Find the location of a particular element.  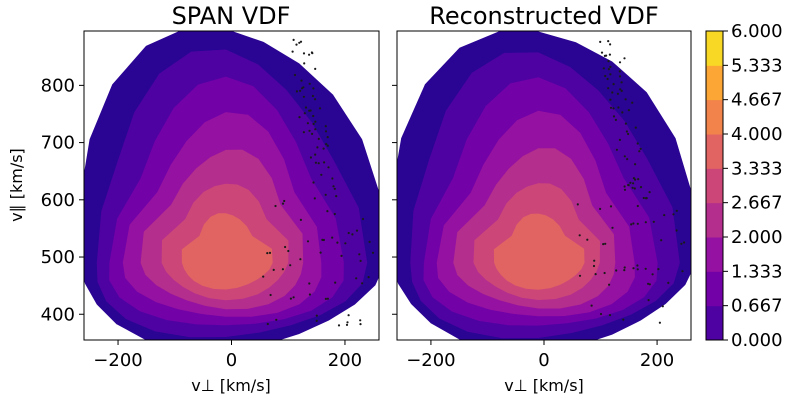

reconstructed-vdf-sample-markers is located at coordinates (631, 182).